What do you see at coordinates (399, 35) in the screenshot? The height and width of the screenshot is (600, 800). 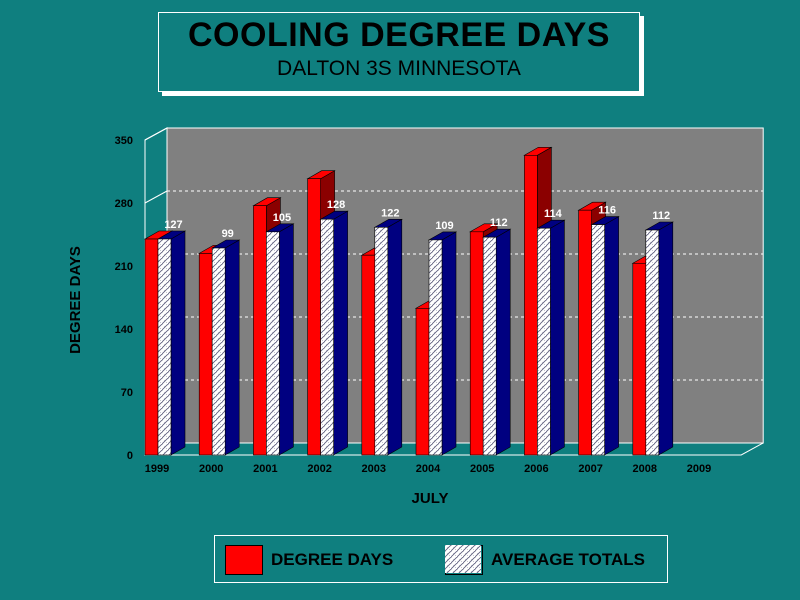 I see `chart-title: COOLING DEGREE DAYS` at bounding box center [399, 35].